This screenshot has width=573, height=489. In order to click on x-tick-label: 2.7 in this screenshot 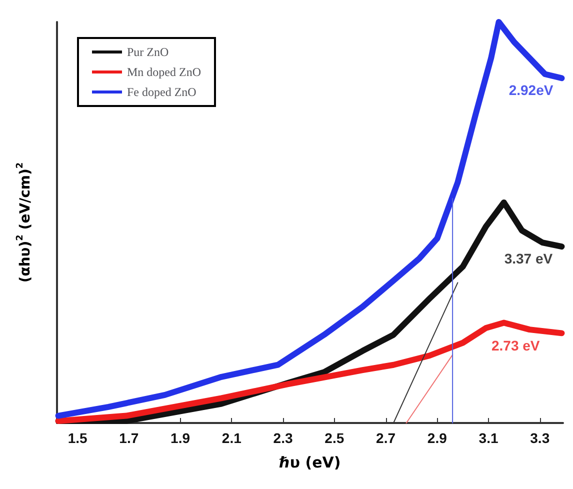, I will do `click(386, 438)`.